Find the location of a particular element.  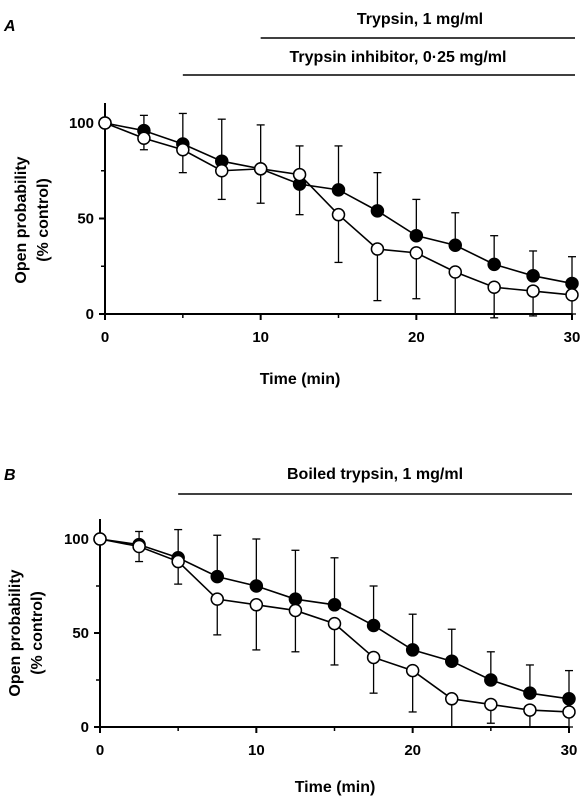

panel-a-treatment-label: Trypsin, 1 mg/ml is located at coordinates (420, 19).